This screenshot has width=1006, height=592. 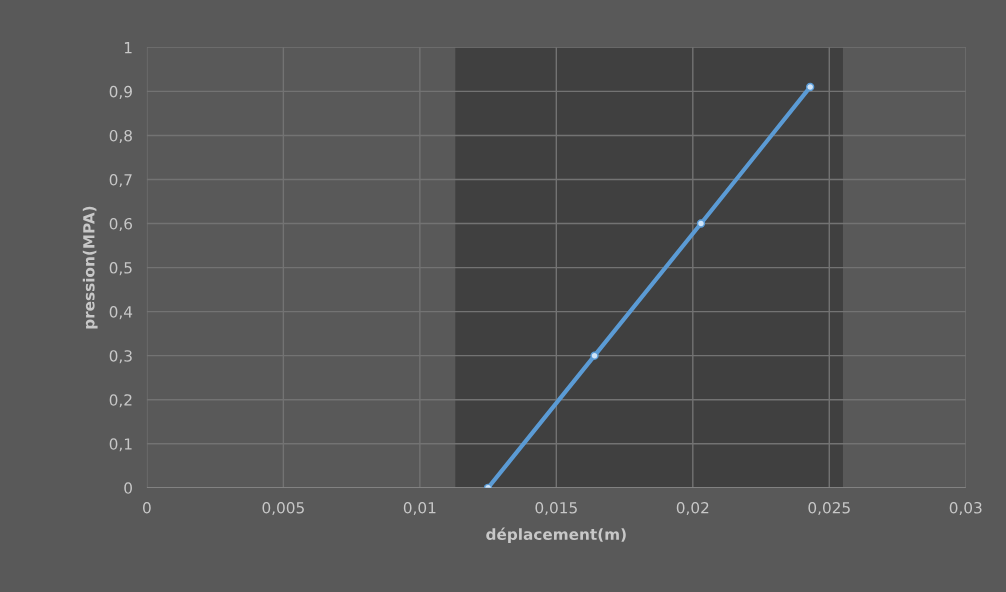 I want to click on y-tick-label: 0,2, so click(x=120, y=401).